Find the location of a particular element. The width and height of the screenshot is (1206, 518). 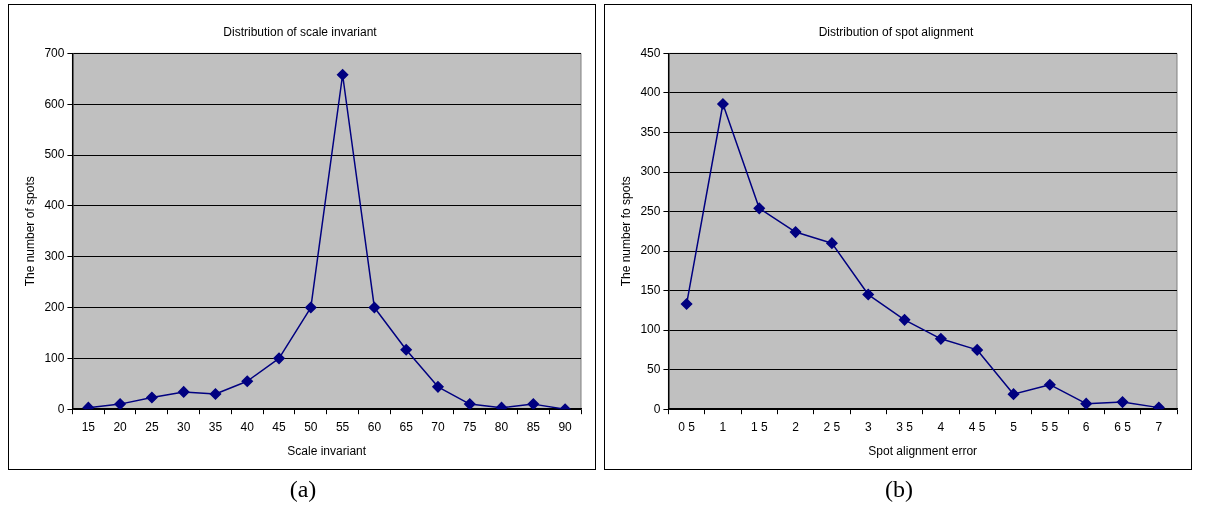

x-axis-title: Scale invariant is located at coordinates (327, 451).